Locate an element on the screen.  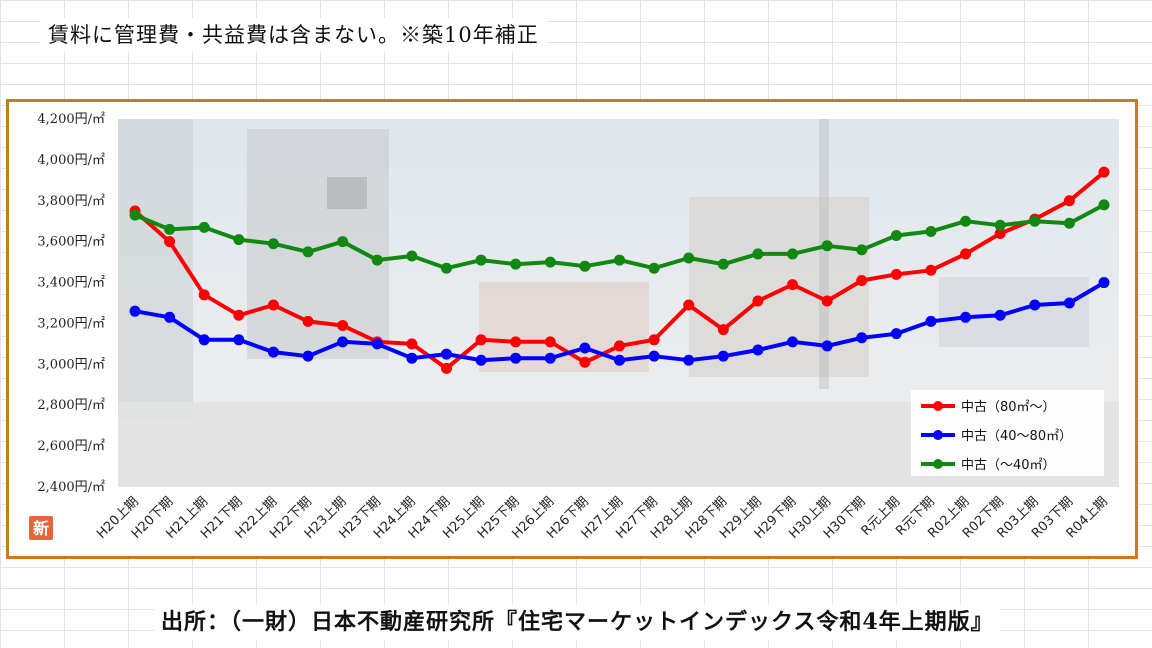
new-badge: 新 is located at coordinates (41, 528).